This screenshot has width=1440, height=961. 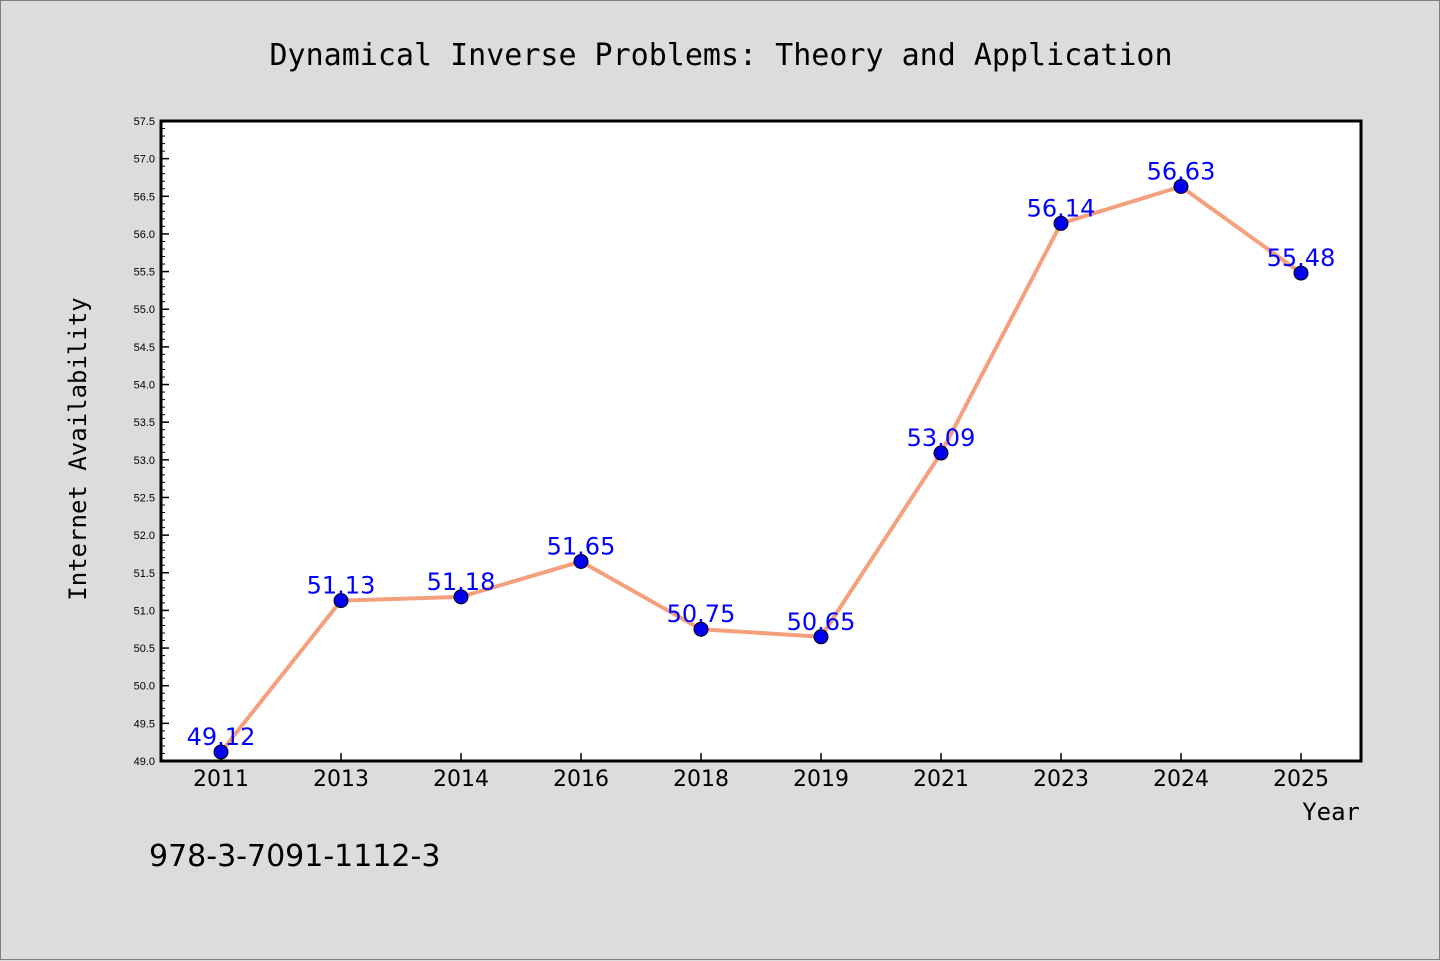 I want to click on y-tick-label: 56.5, so click(x=144, y=197).